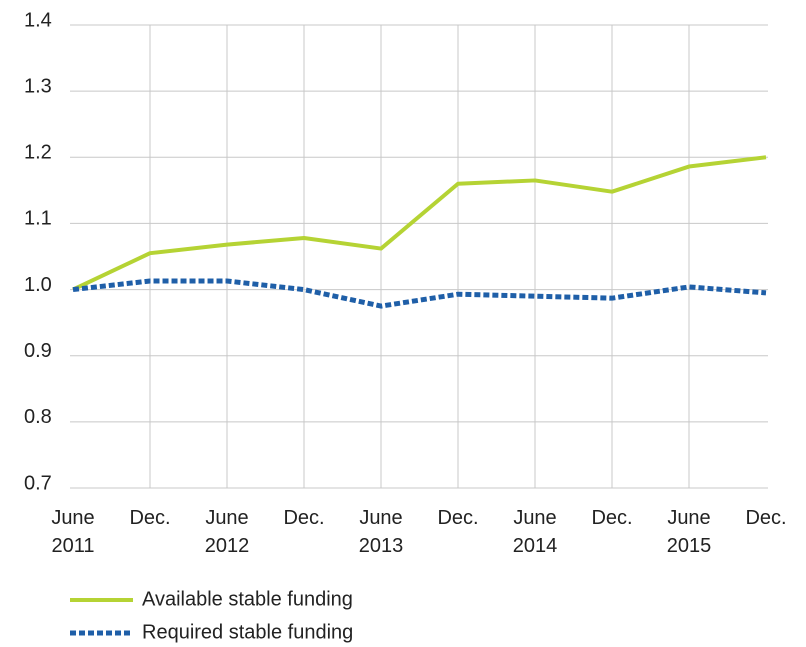 Image resolution: width=806 pixels, height=647 pixels. I want to click on y-tick-label: 1.2, so click(38, 153).